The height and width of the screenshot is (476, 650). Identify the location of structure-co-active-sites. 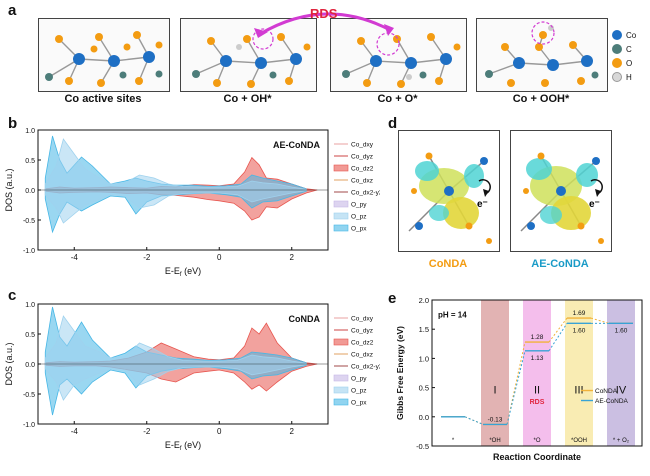
(104, 55).